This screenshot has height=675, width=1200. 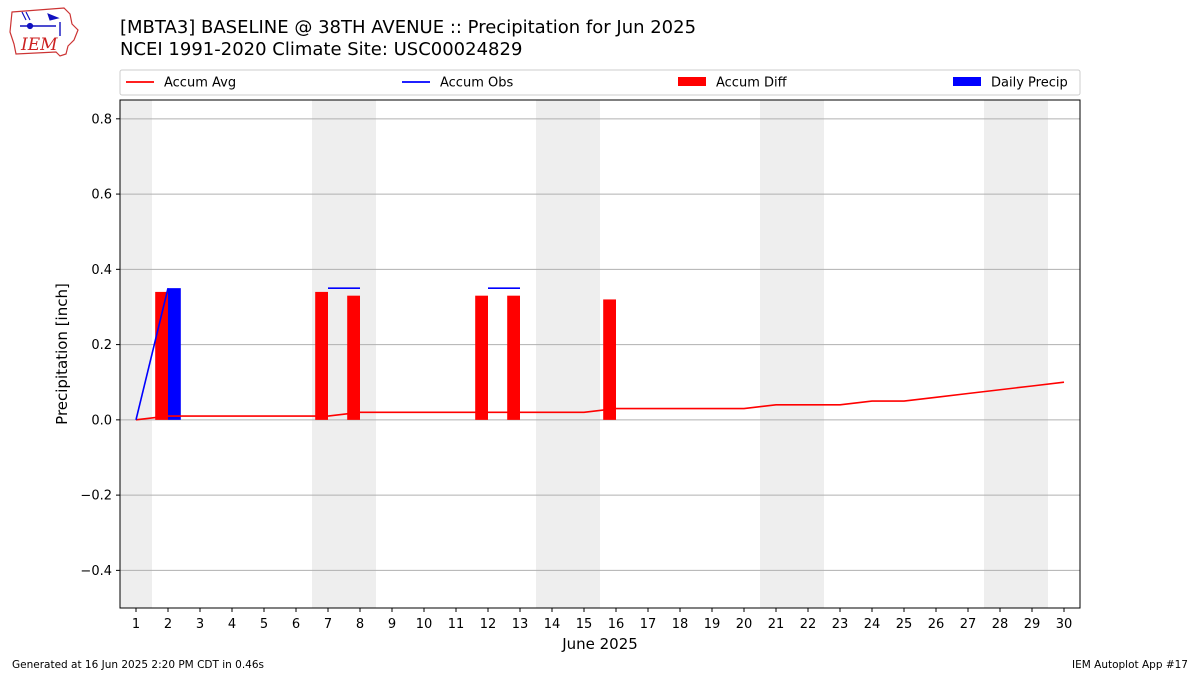 I want to click on legend: Accum Avg Accum Obs Accum Diff Daily Precip, so click(x=600, y=82).